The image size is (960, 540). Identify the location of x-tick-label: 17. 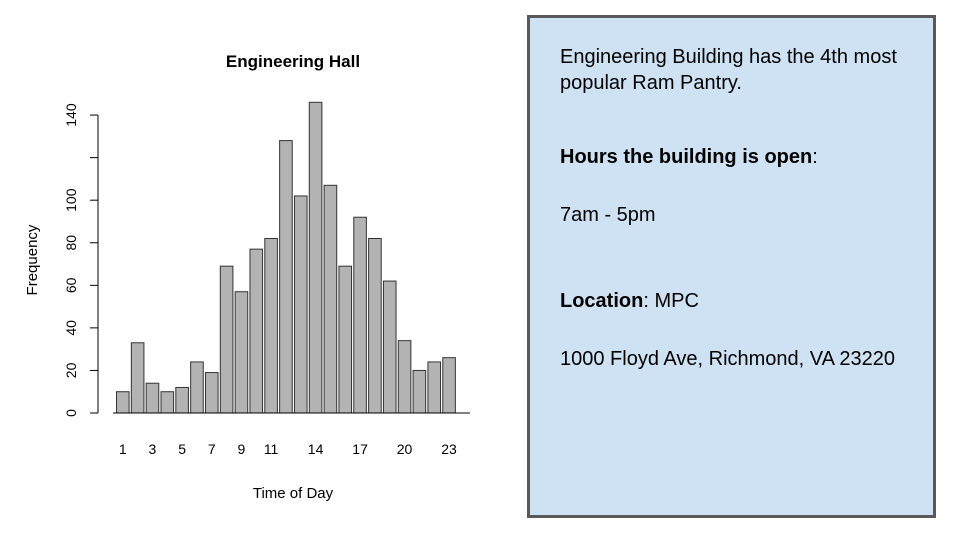
(360, 449).